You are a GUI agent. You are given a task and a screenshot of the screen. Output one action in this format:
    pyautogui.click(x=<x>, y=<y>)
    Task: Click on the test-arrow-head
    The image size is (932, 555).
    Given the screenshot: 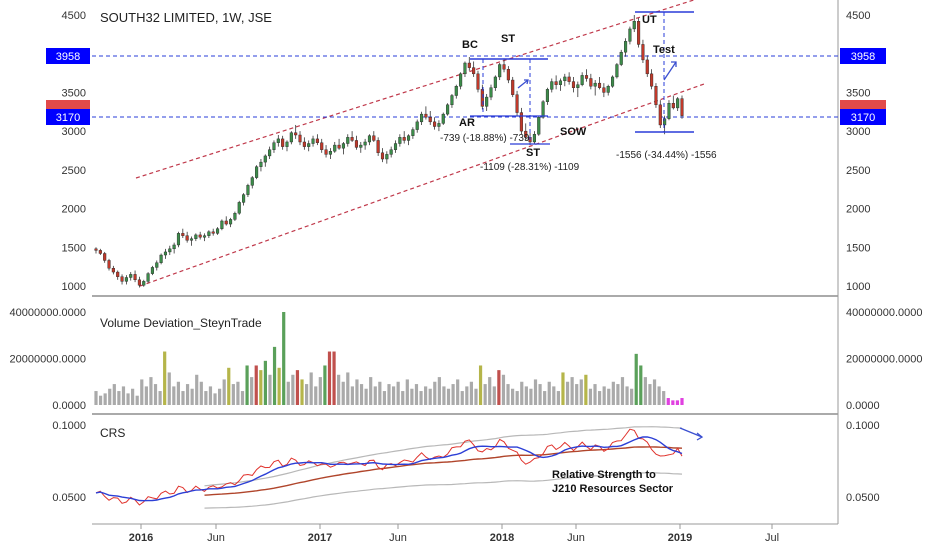 What is the action you would take?
    pyautogui.click(x=674, y=64)
    